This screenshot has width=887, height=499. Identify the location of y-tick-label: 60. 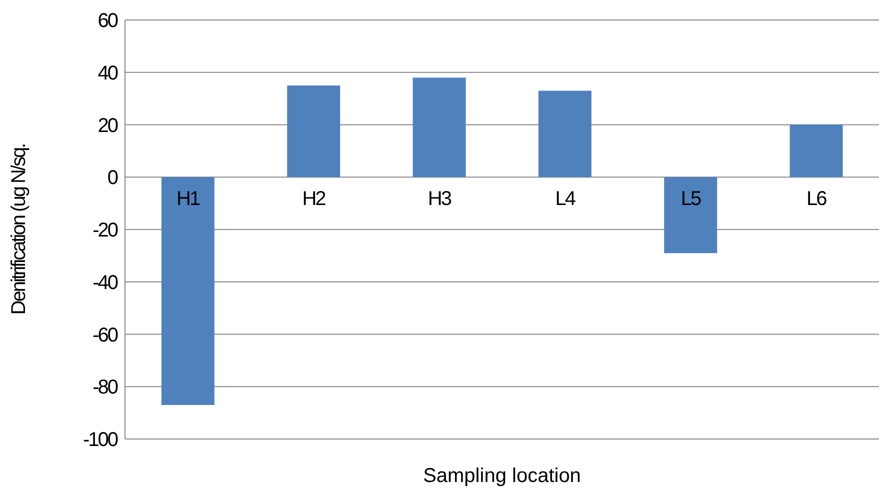
(108, 21).